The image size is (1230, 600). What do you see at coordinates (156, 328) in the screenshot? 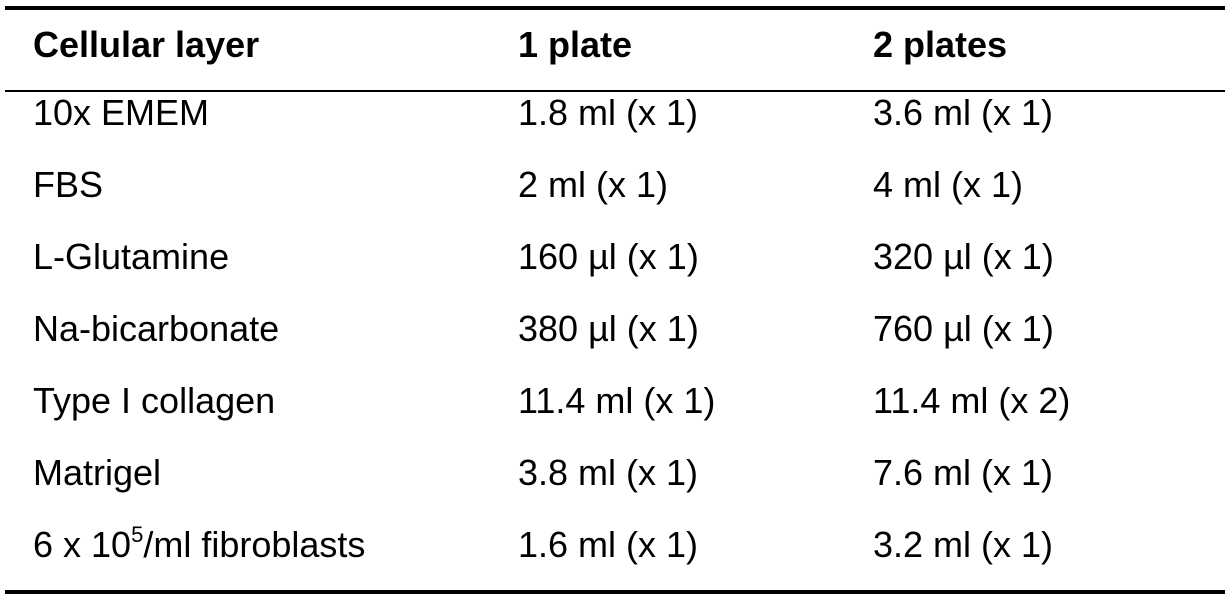
I see `row-label: Na-bicarbonate` at bounding box center [156, 328].